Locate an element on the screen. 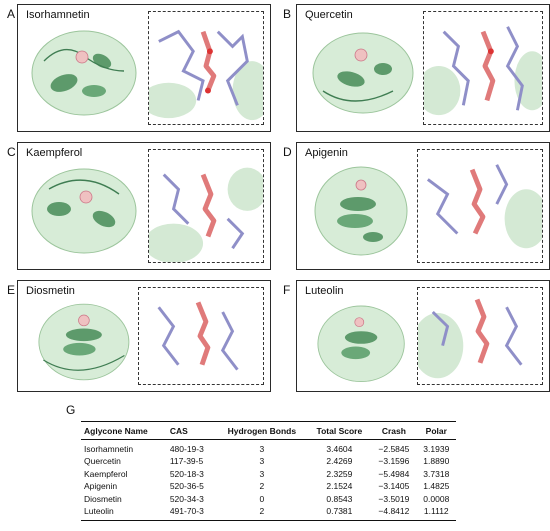 This screenshot has width=550, height=531. cell: Diosmetin is located at coordinates (103, 498).